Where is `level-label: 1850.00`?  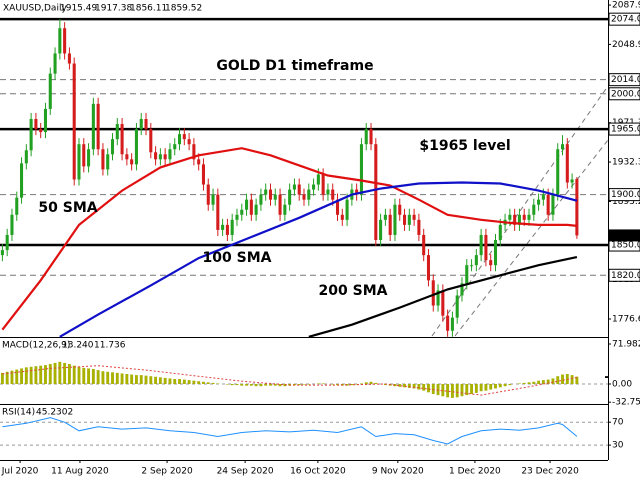 level-label: 1850.00 is located at coordinates (625, 246).